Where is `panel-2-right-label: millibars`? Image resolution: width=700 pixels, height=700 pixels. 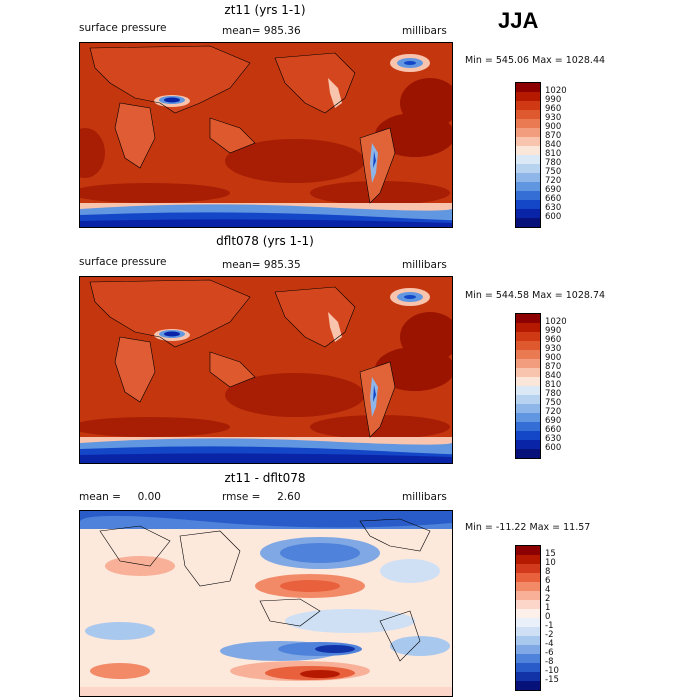
panel-2-right-label: millibars is located at coordinates (424, 265).